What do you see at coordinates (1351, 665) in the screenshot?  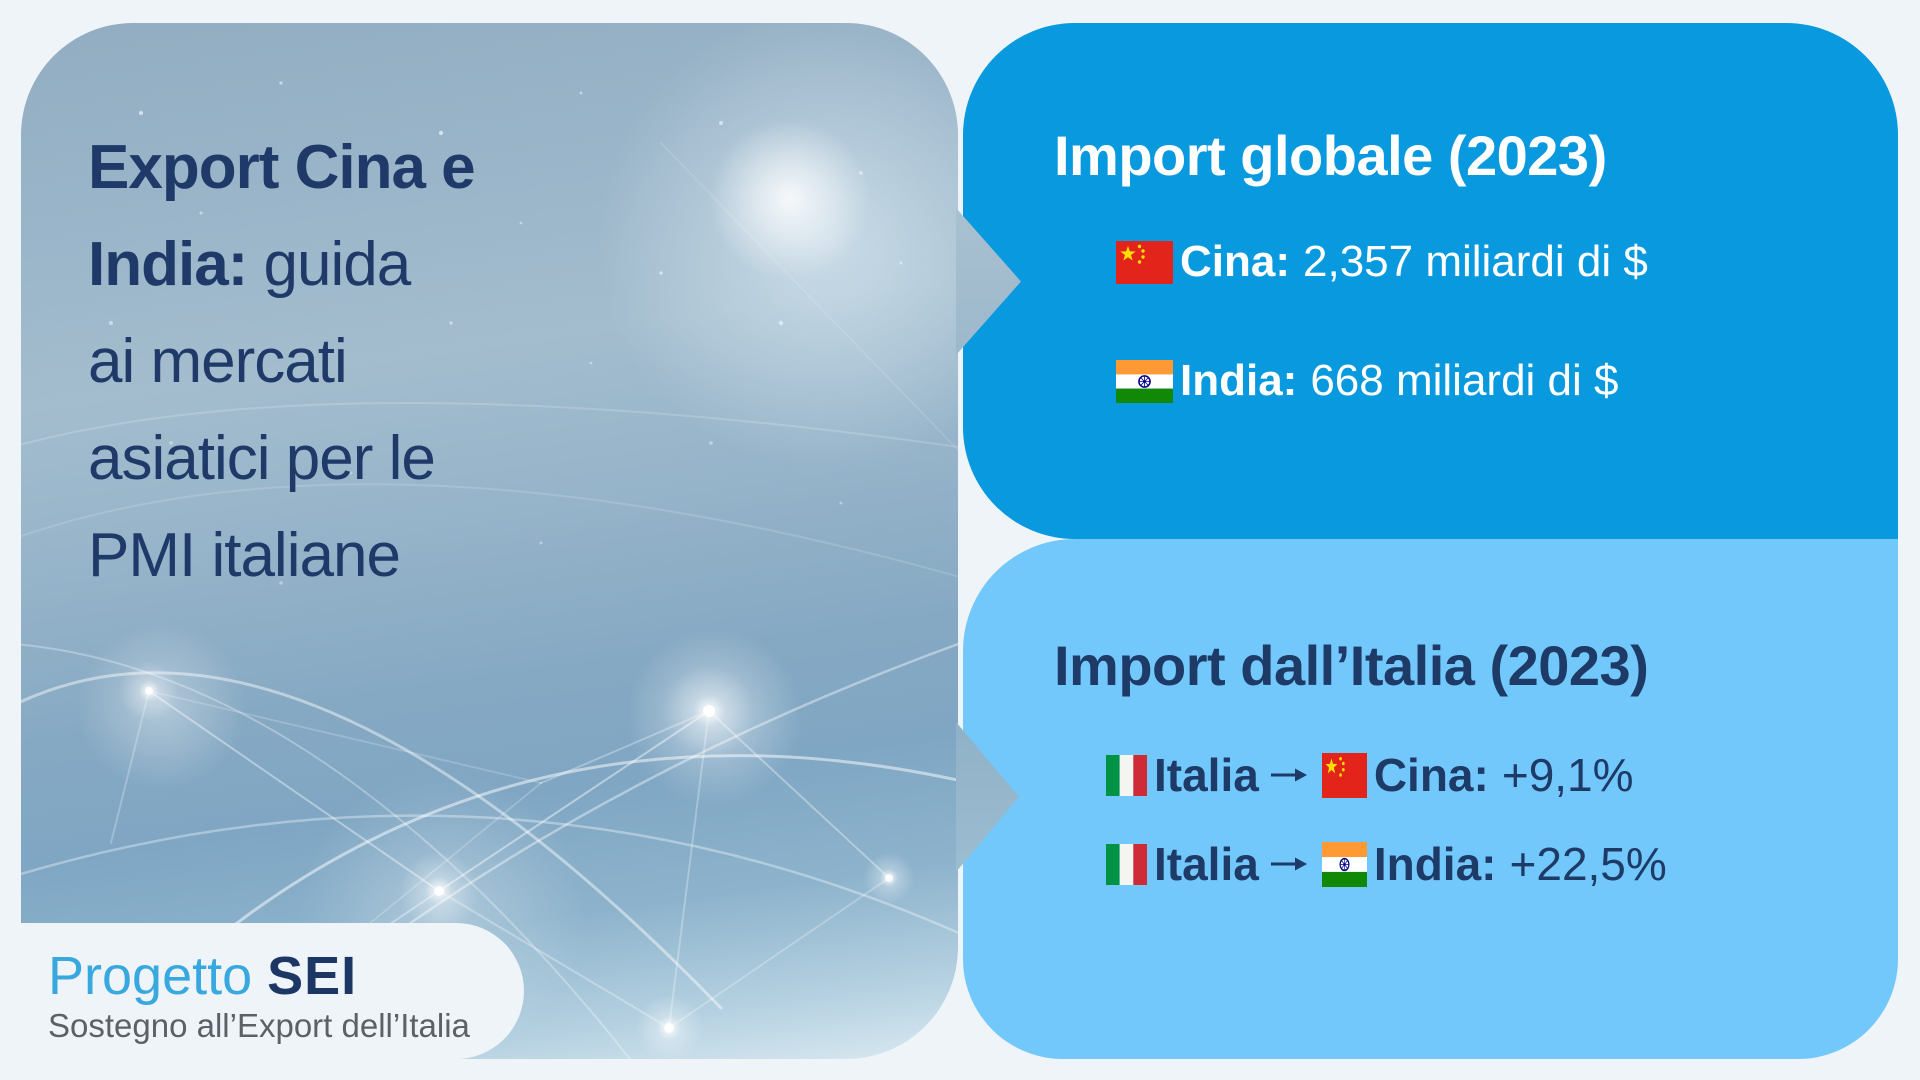 I see `card-title: Import dall’Italia (2023)` at bounding box center [1351, 665].